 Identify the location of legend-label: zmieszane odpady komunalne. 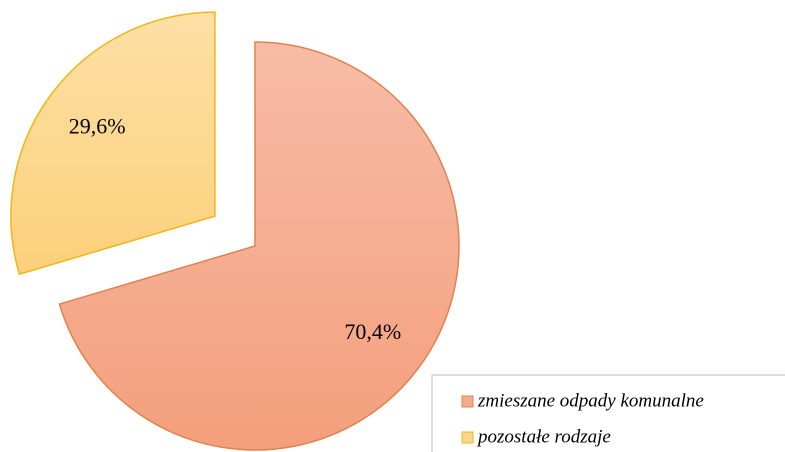
(590, 400).